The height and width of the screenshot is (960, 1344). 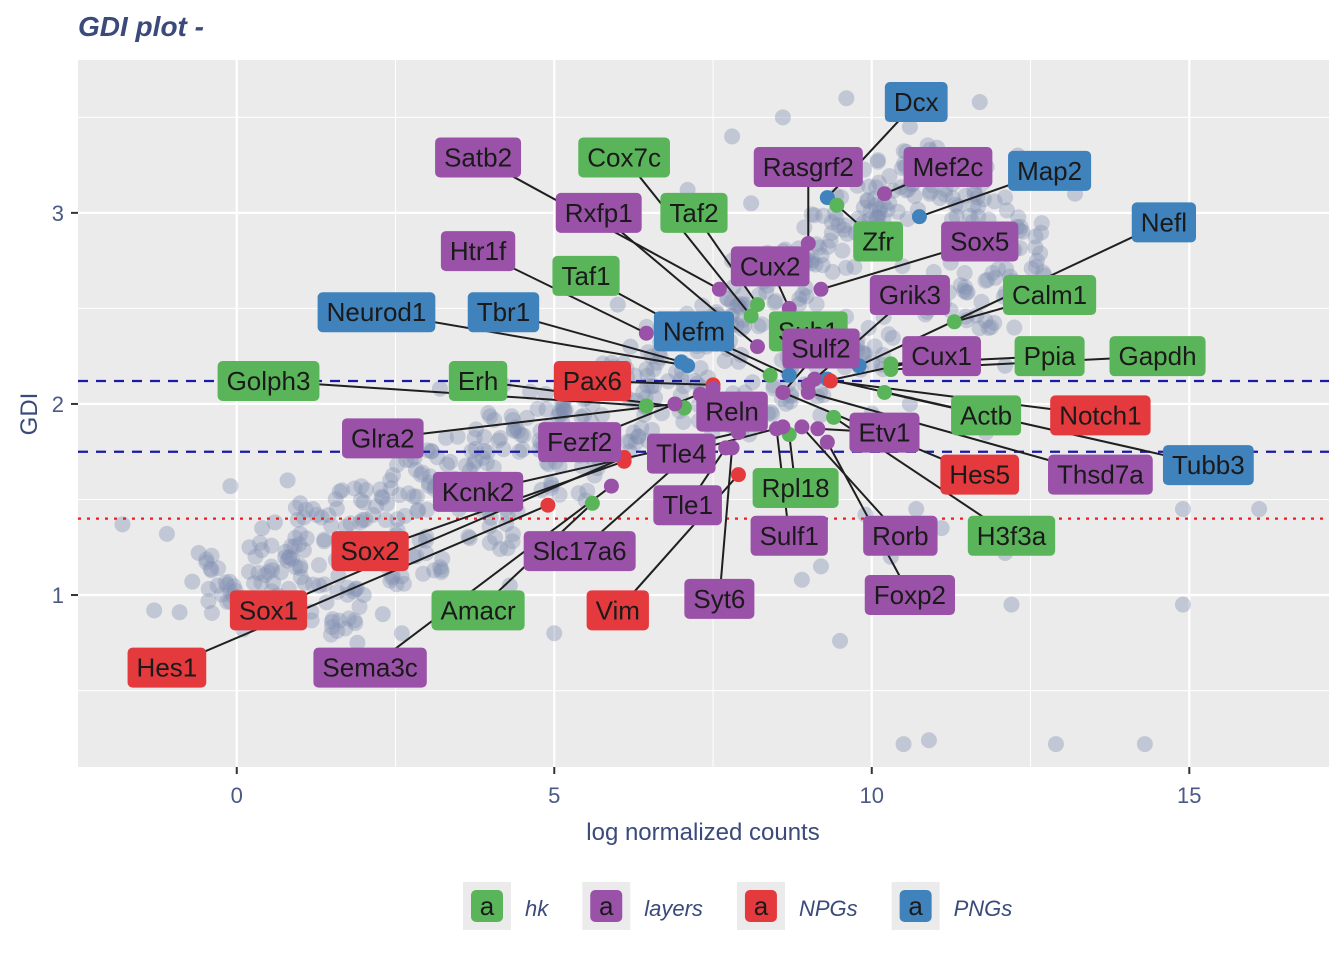 What do you see at coordinates (376, 312) in the screenshot?
I see `gene-label-neurod1: Neurod1` at bounding box center [376, 312].